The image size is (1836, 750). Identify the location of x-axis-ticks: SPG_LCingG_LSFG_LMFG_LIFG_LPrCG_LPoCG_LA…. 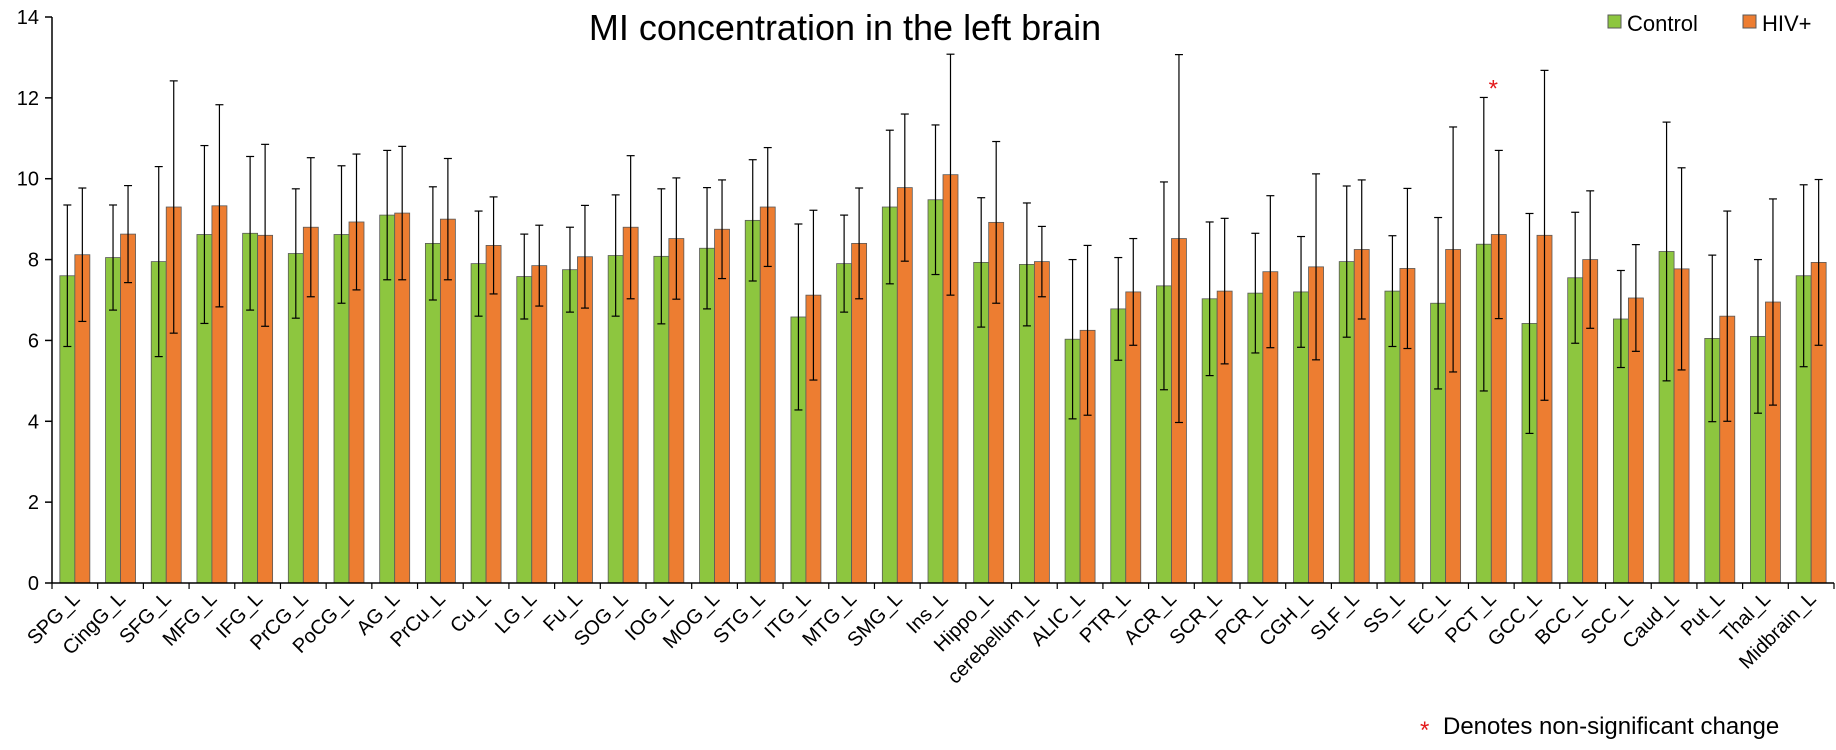
(929, 635).